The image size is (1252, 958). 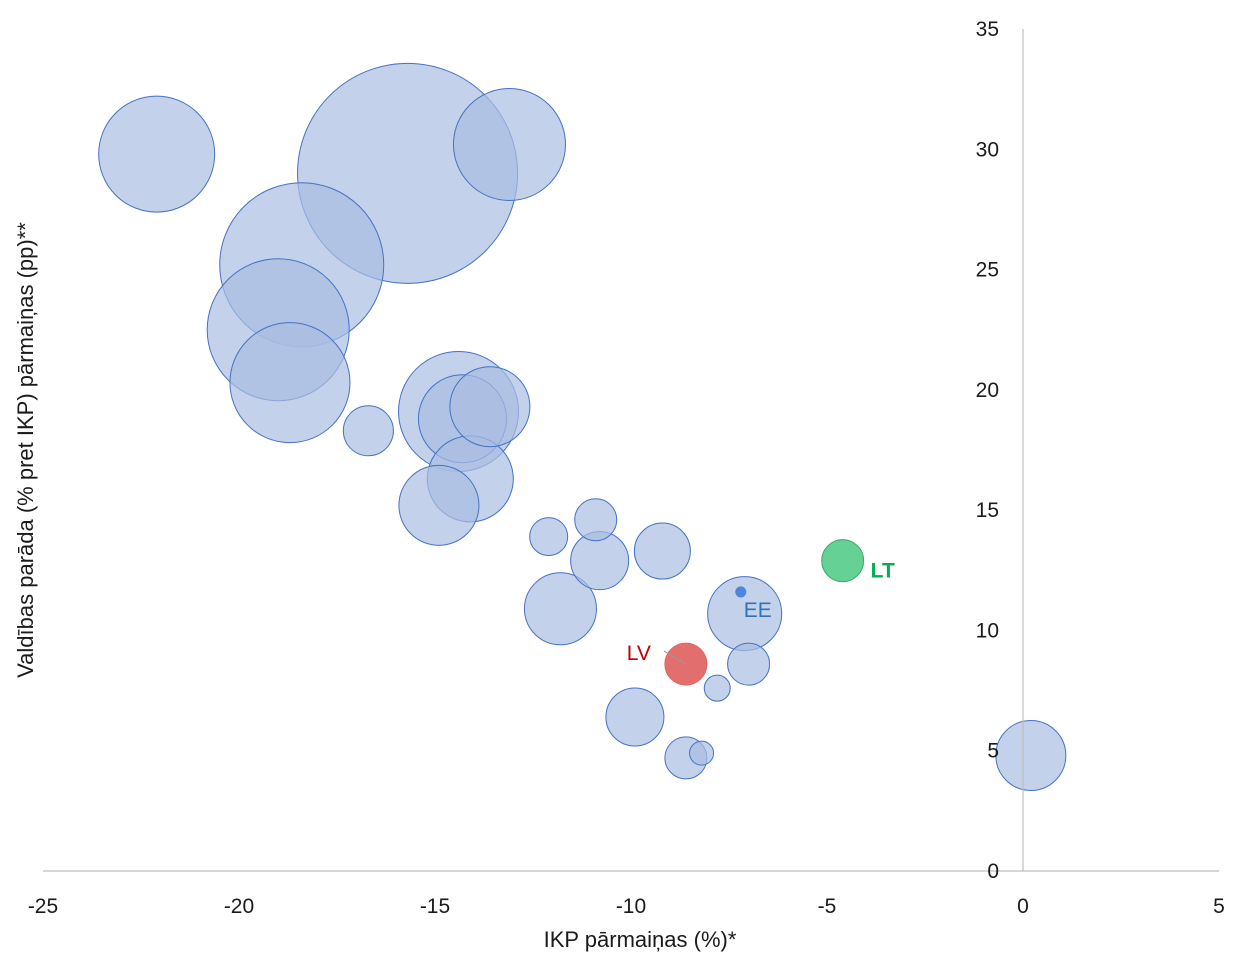 I want to click on x-tick-label: 5, so click(x=1219, y=906).